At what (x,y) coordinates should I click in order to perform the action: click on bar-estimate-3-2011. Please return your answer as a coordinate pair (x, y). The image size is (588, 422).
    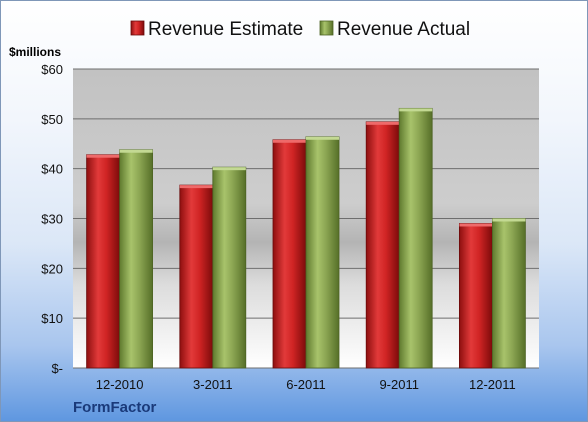
    Looking at the image, I should click on (196, 276).